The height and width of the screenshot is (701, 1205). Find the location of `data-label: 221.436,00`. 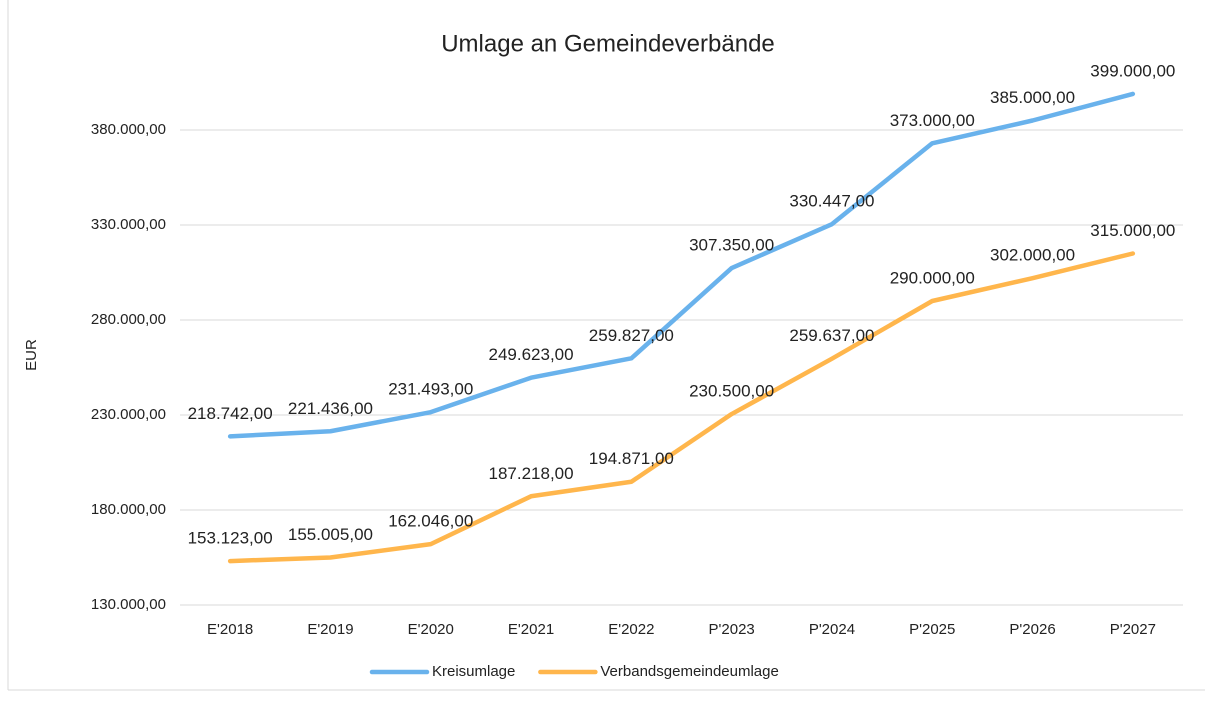

data-label: 221.436,00 is located at coordinates (330, 408).